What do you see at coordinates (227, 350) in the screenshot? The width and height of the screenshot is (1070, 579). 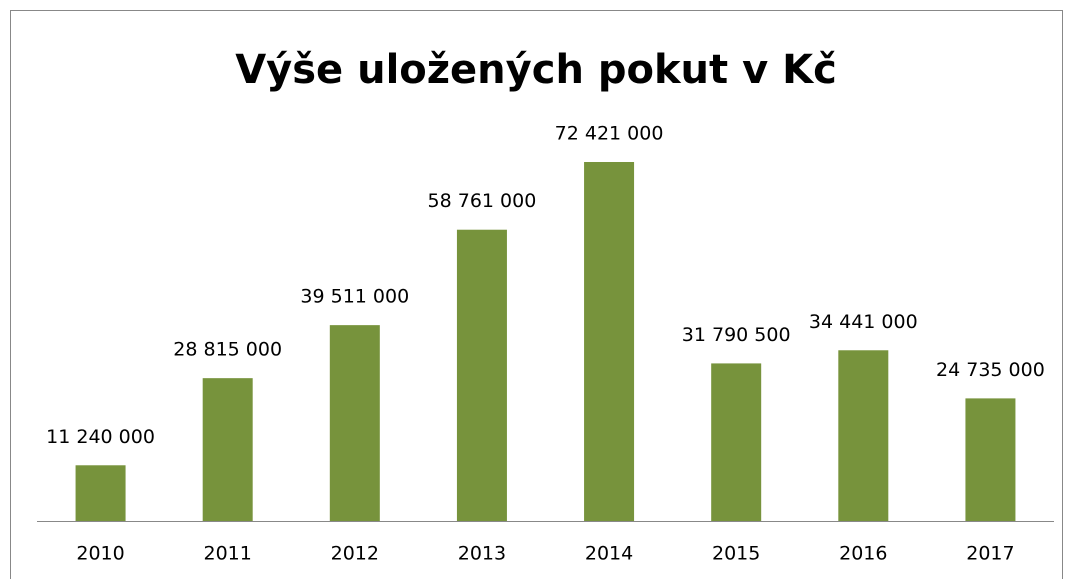 I see `value-label: 28 815 000` at bounding box center [227, 350].